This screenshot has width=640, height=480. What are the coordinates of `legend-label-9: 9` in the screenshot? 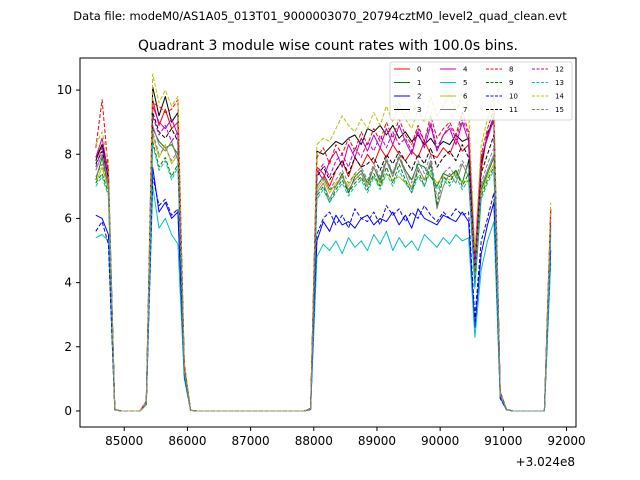 It's located at (511, 83).